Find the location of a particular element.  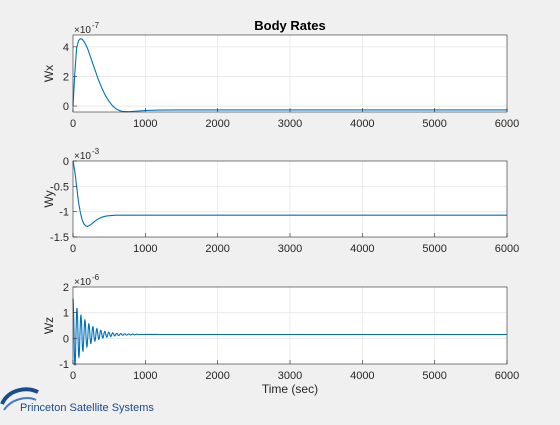

y-tick-label: 1 is located at coordinates (66, 314).